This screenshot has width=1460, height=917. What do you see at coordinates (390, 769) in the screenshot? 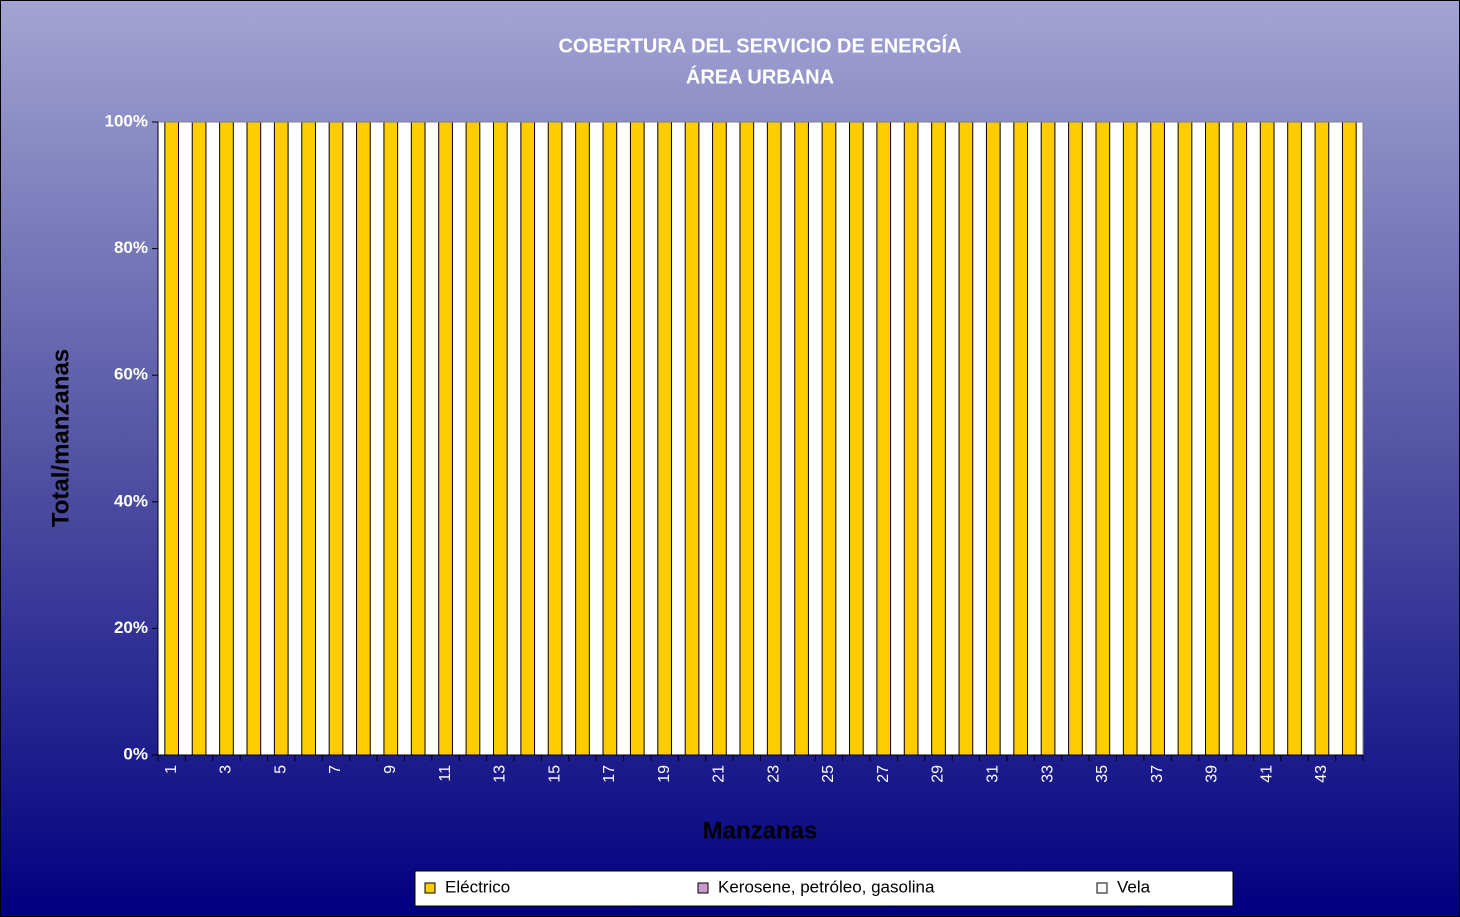
I see `x-tick-label: 9` at bounding box center [390, 769].